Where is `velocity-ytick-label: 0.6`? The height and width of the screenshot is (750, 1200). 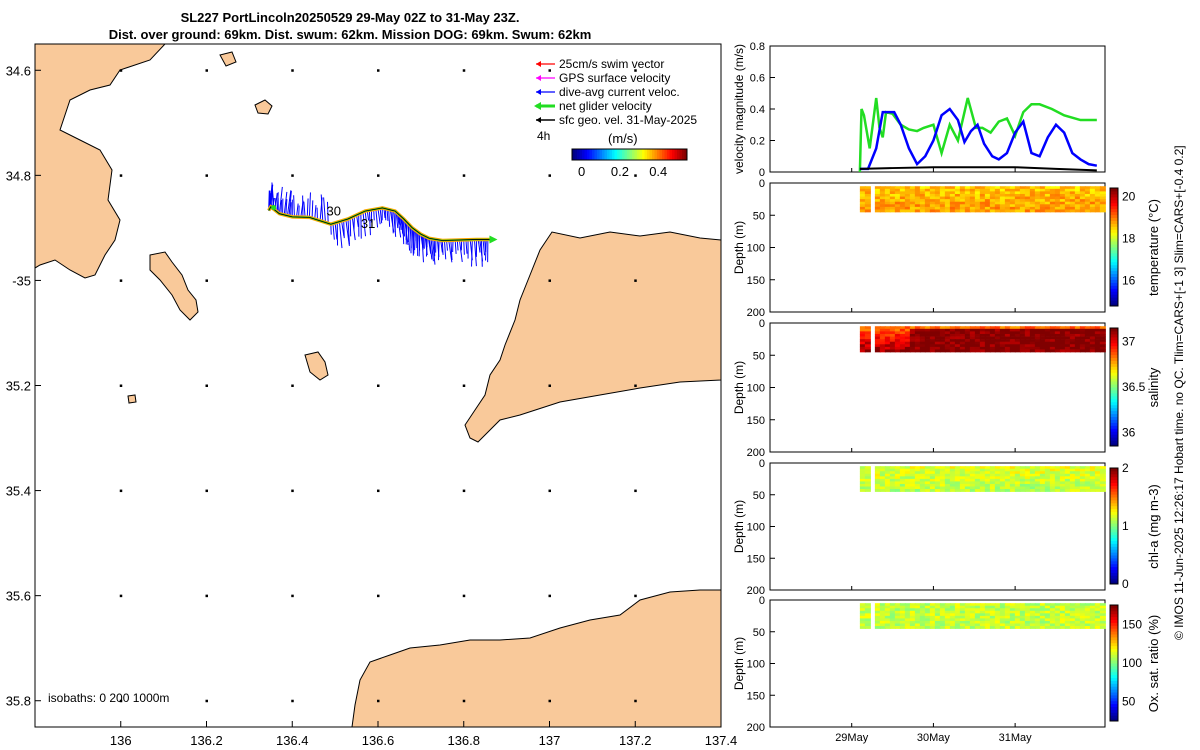 velocity-ytick-label: 0.6 is located at coordinates (757, 79).